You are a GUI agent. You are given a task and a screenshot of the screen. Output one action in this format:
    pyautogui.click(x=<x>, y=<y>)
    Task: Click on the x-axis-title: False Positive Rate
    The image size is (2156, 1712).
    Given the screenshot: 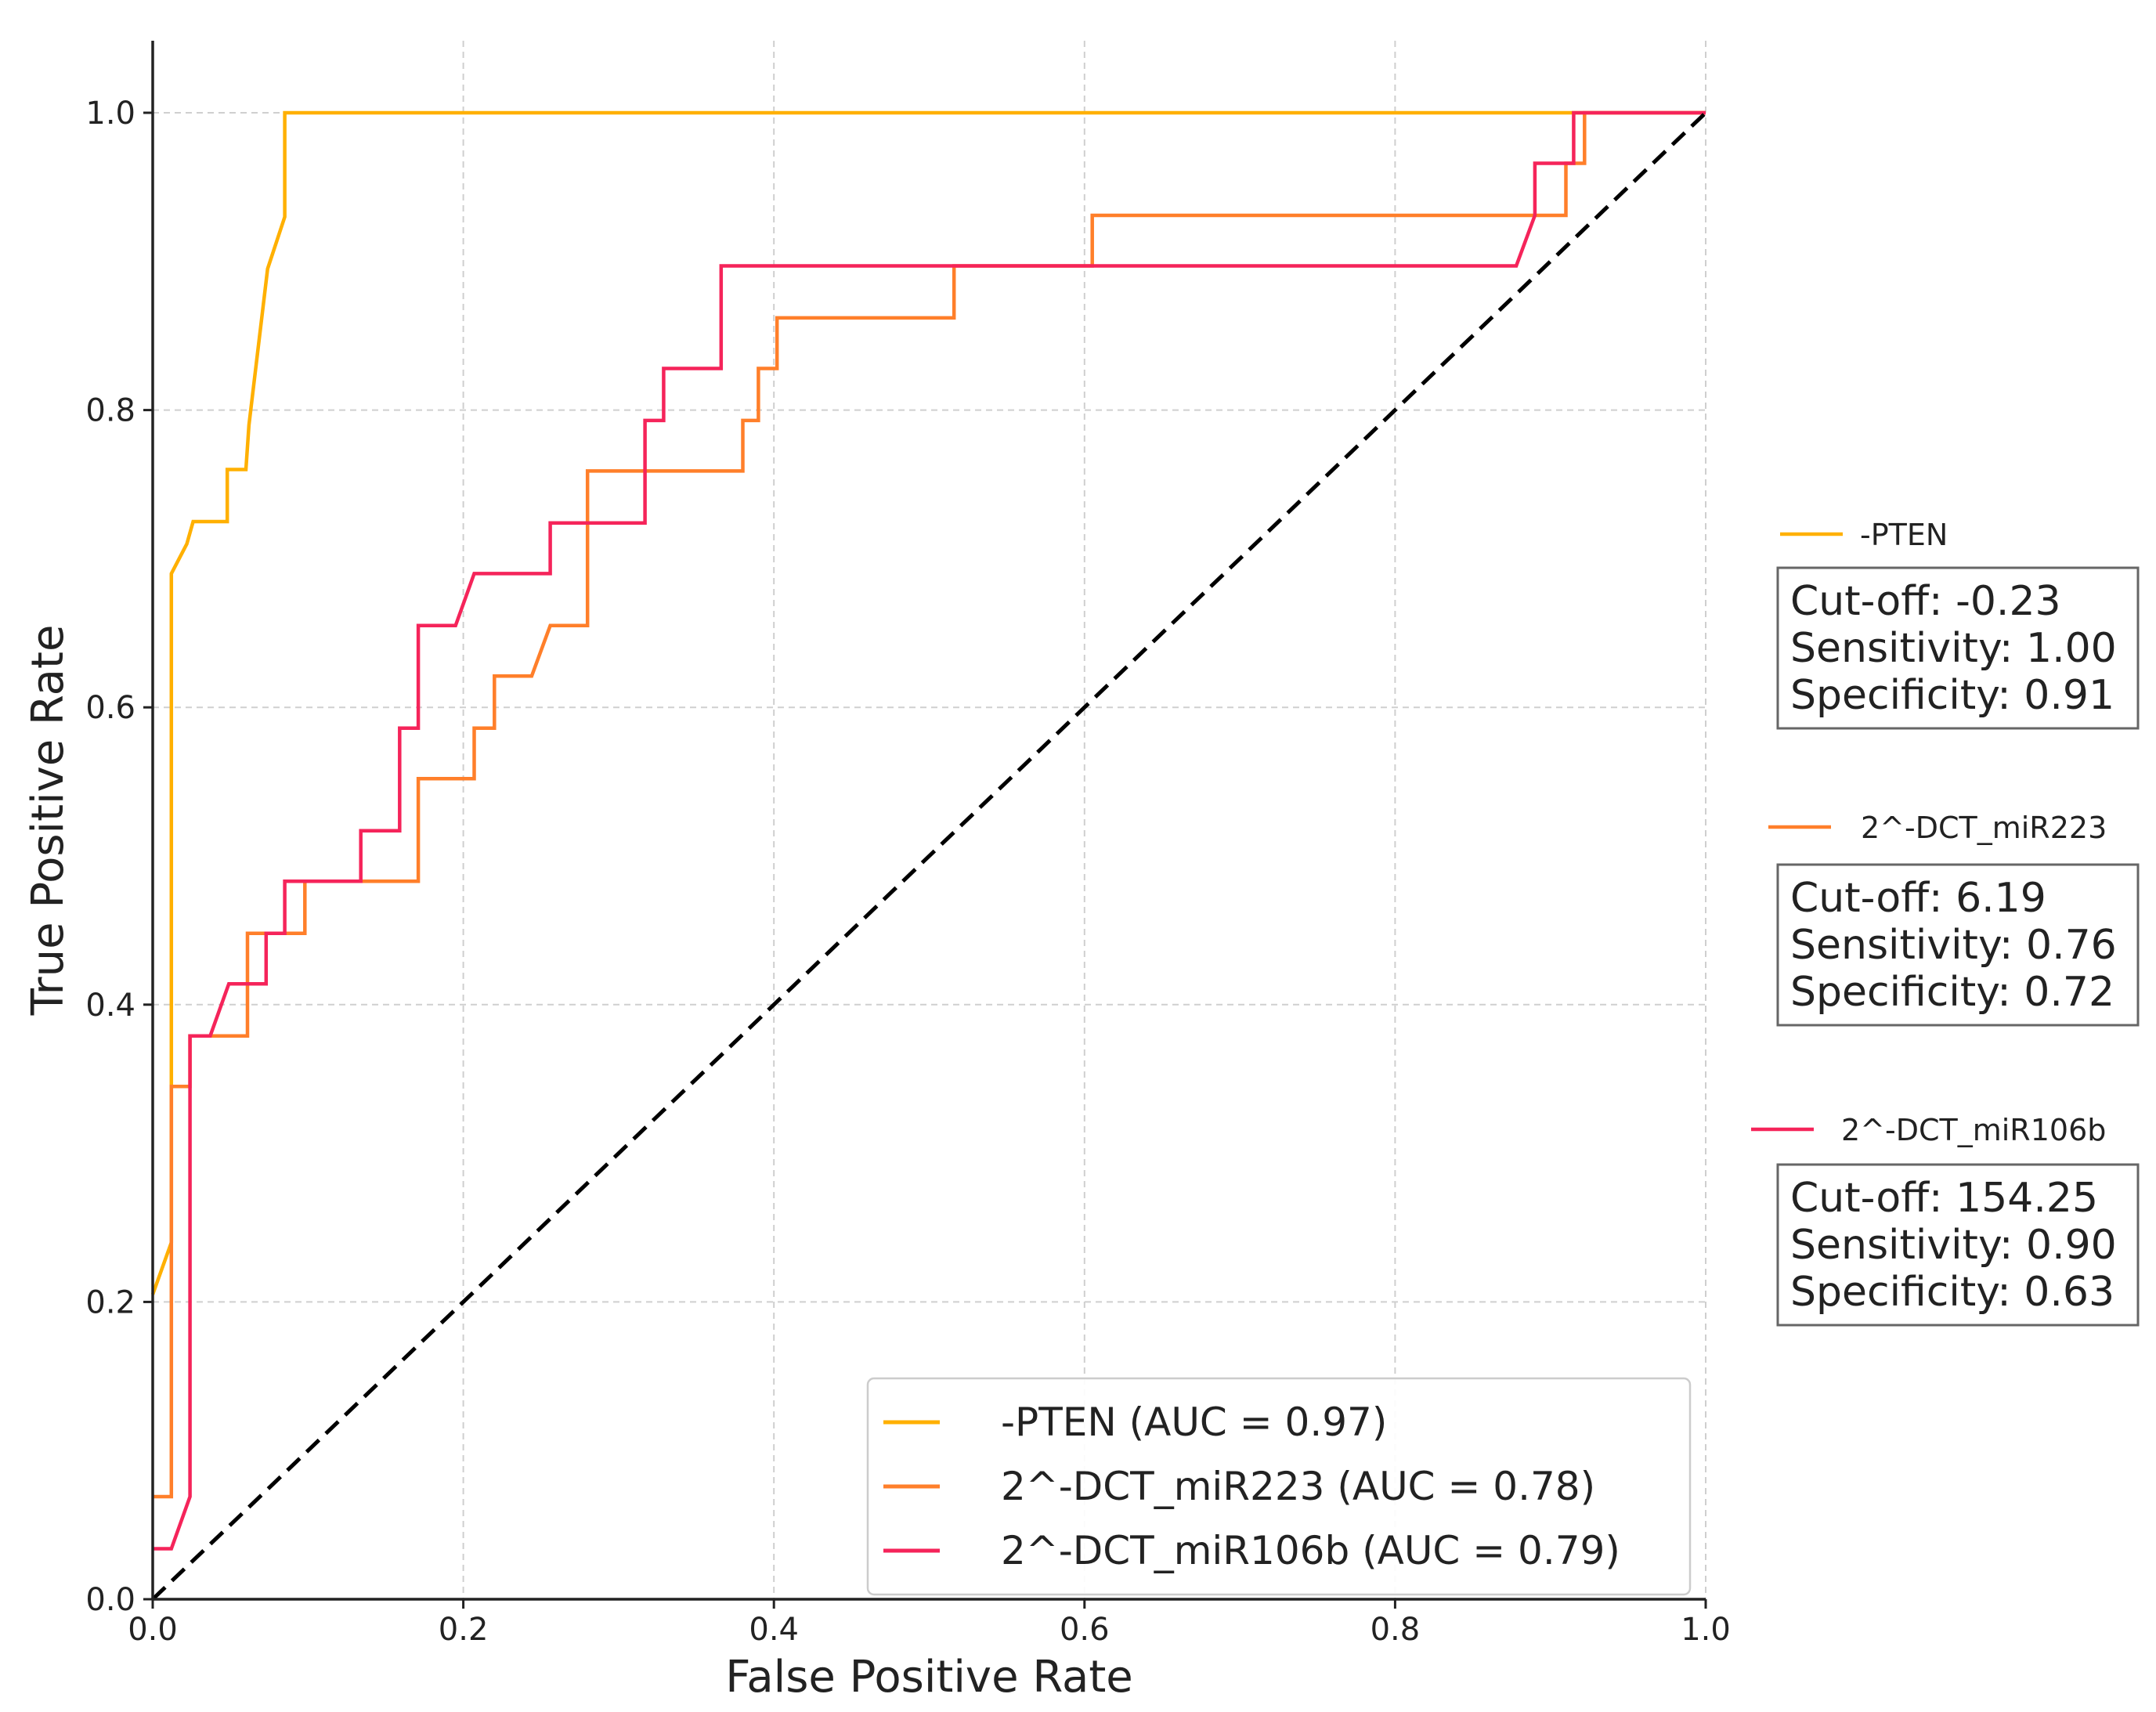 What is the action you would take?
    pyautogui.click(x=928, y=1677)
    